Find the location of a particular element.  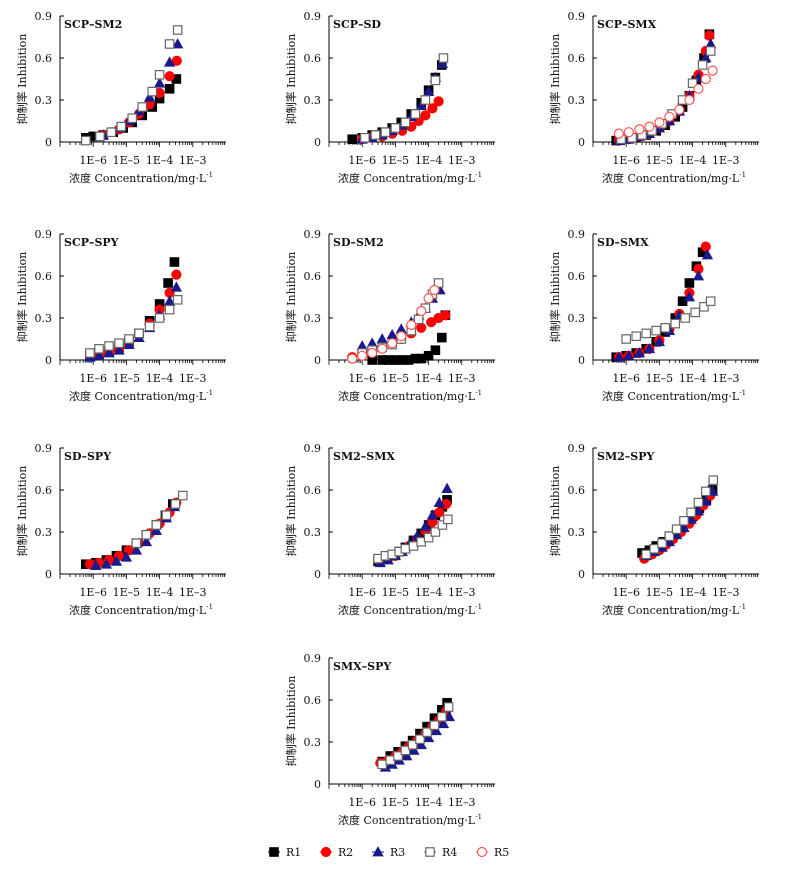

panel-title: SD–SPY is located at coordinates (87, 456).